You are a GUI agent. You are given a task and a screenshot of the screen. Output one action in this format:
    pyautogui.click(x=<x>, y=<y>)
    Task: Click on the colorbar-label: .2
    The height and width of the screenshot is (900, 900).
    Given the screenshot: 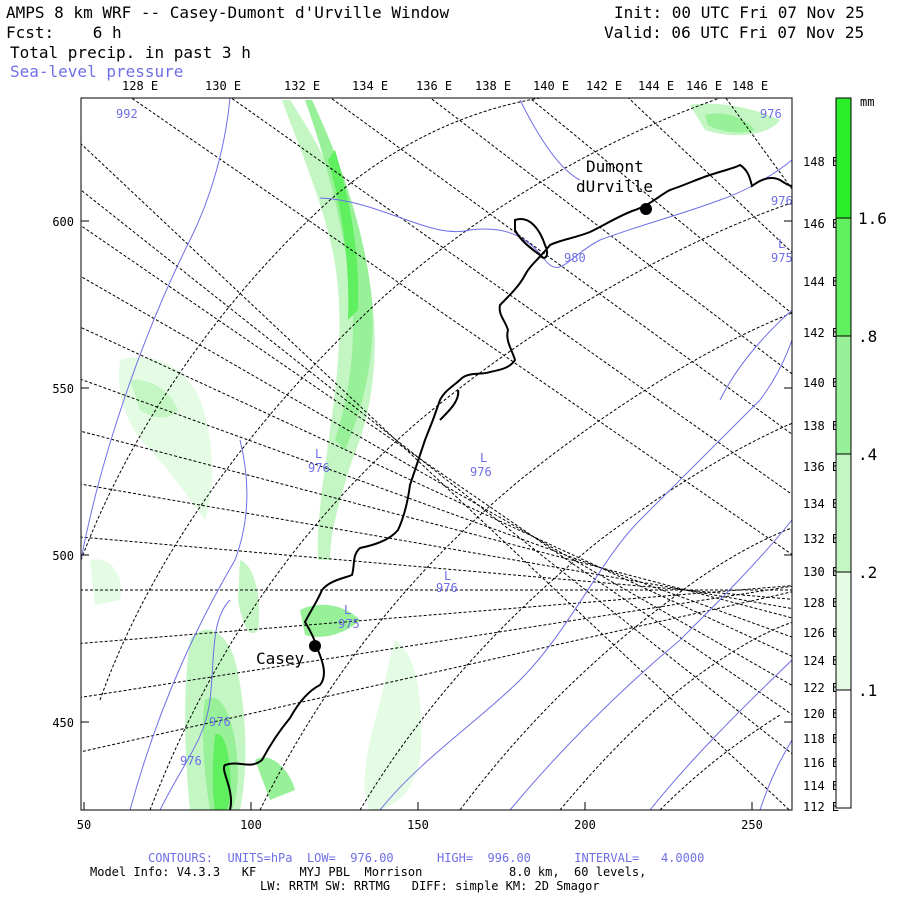 What is the action you would take?
    pyautogui.click(x=867, y=572)
    